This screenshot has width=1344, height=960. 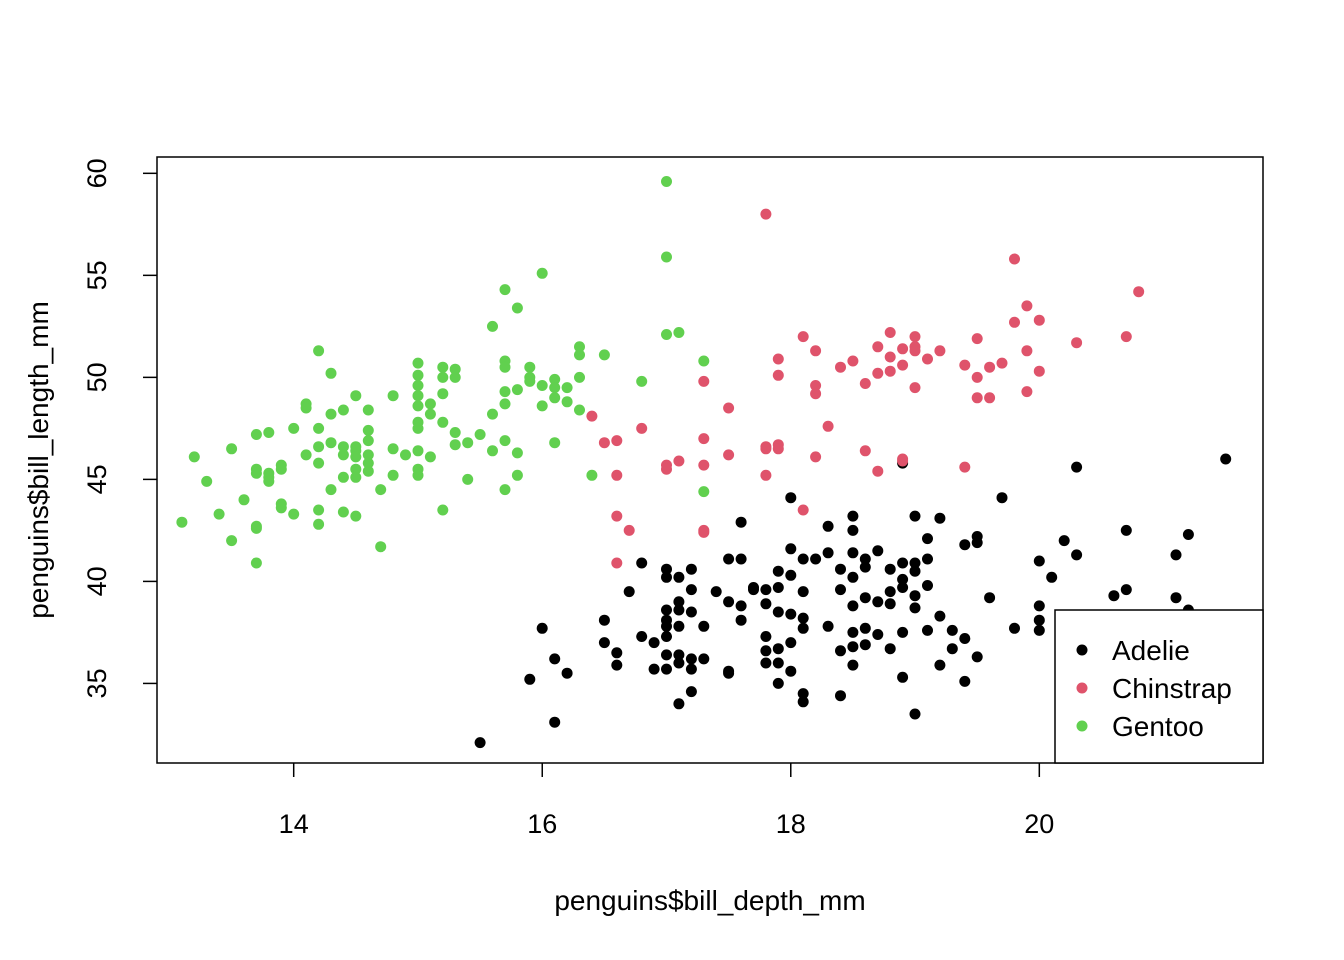 What do you see at coordinates (38, 460) in the screenshot?
I see `y-axis-title: penguins$bill_length_mm` at bounding box center [38, 460].